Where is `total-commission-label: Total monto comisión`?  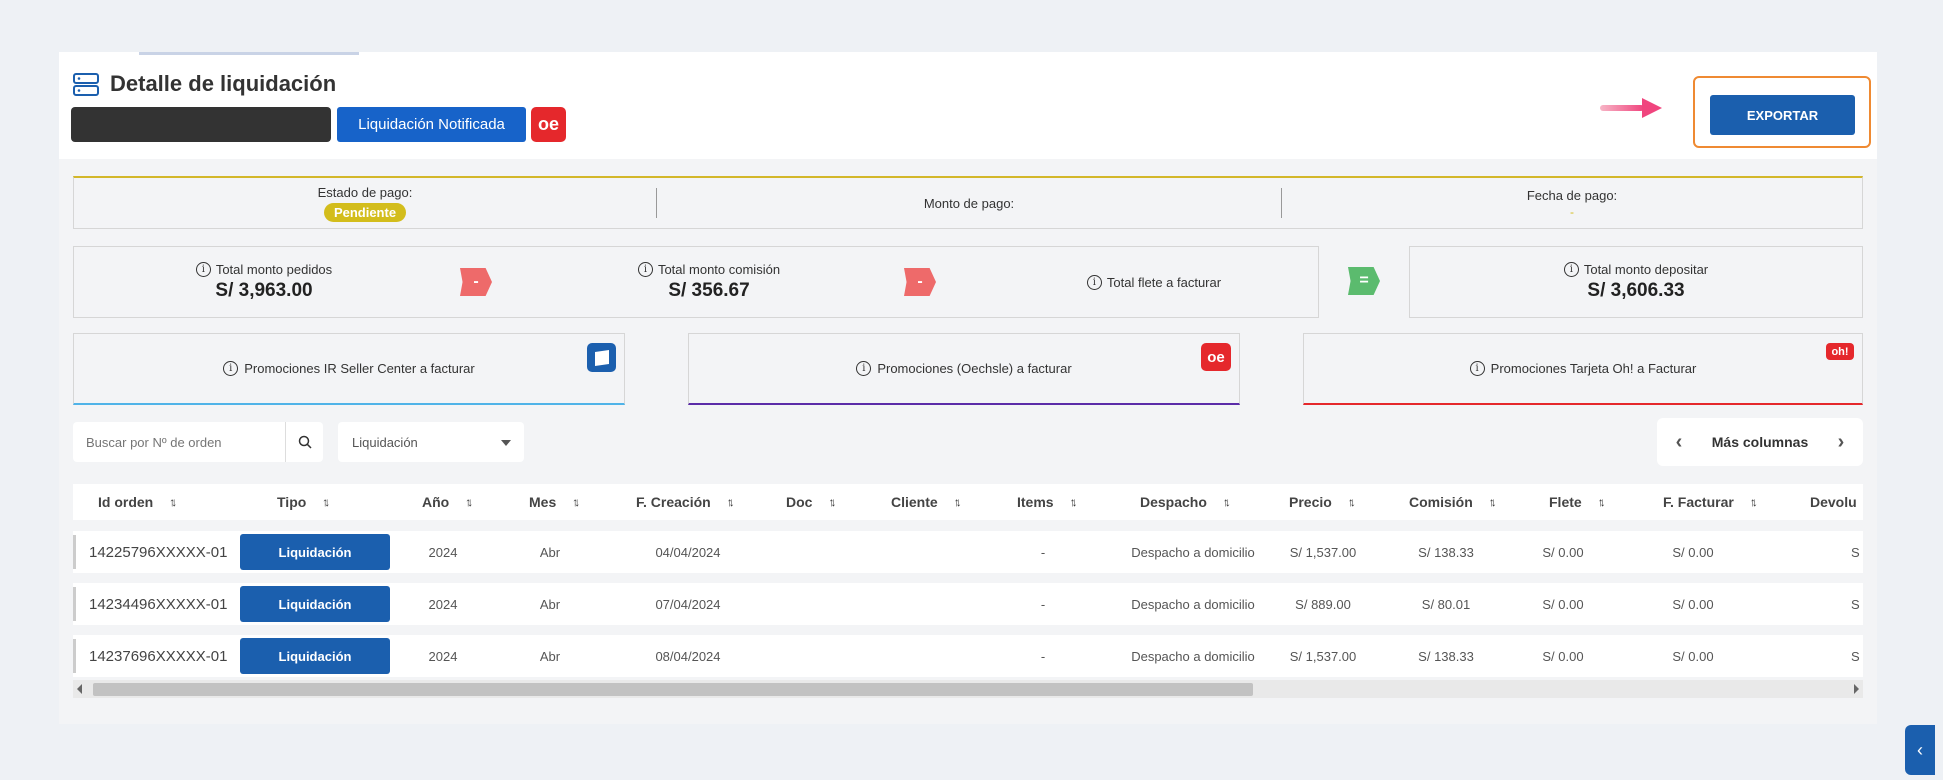 total-commission-label: Total monto comisión is located at coordinates (719, 269).